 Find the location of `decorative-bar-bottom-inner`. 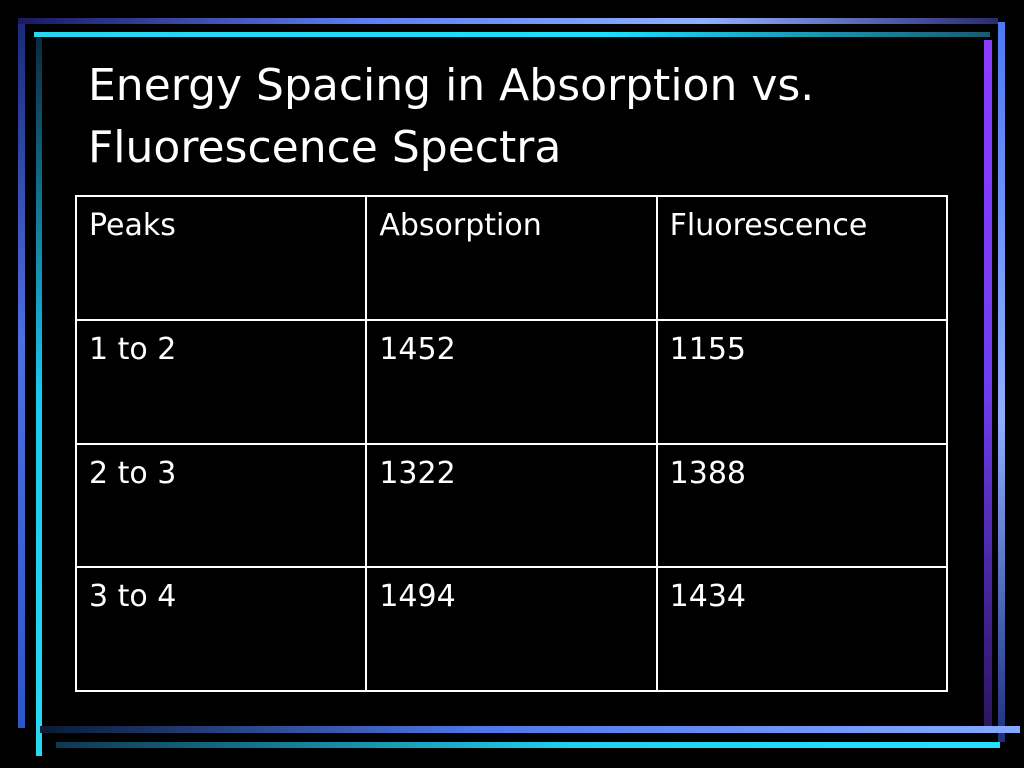

decorative-bar-bottom-inner is located at coordinates (528, 745).